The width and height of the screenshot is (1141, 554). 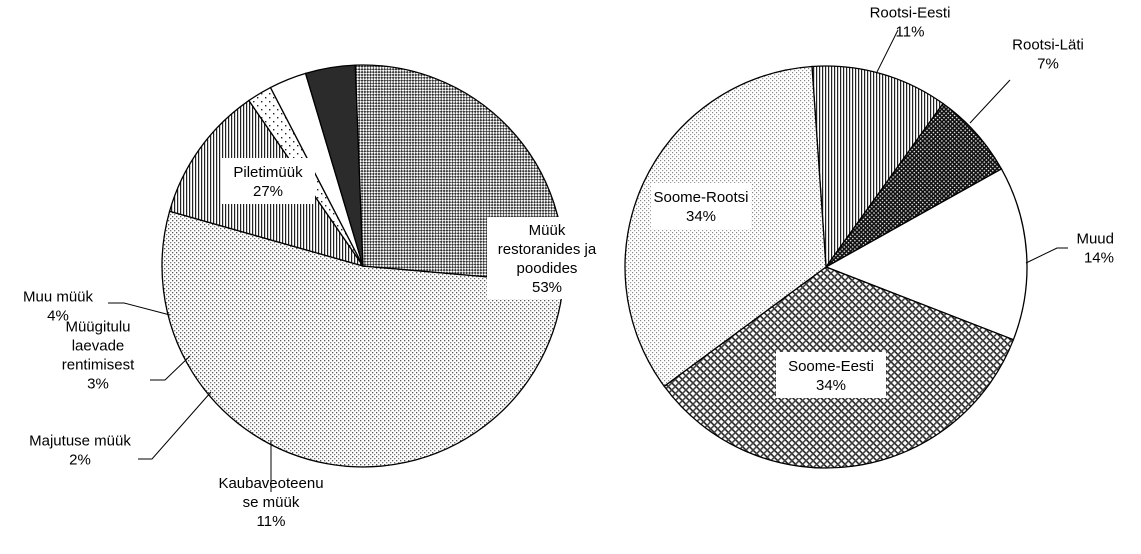 I want to click on slice-label-rootsi-eesti: Rootsi-Eesti 11%, so click(x=910, y=39).